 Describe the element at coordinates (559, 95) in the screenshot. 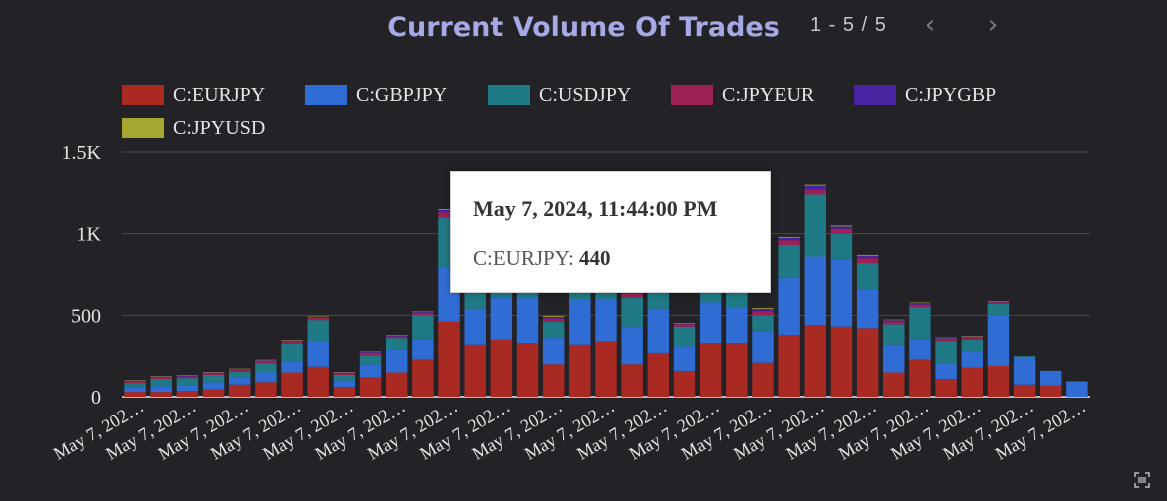

I see `legend-item: C:USDJPY` at that location.